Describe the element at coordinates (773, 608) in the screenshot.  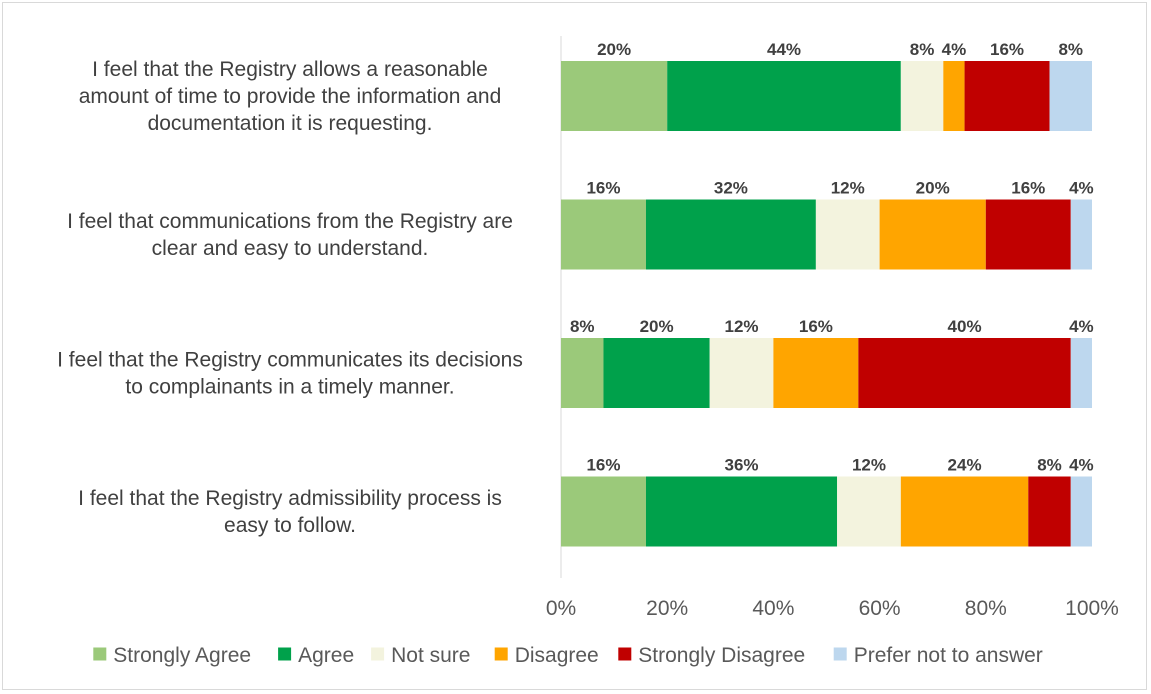
I see `x-tick-label: 40%` at that location.